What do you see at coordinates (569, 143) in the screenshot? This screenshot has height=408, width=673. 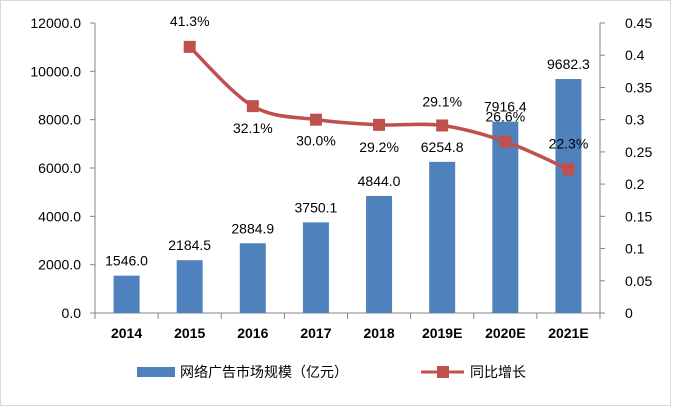 I see `growth-value-label: 22.3%` at bounding box center [569, 143].